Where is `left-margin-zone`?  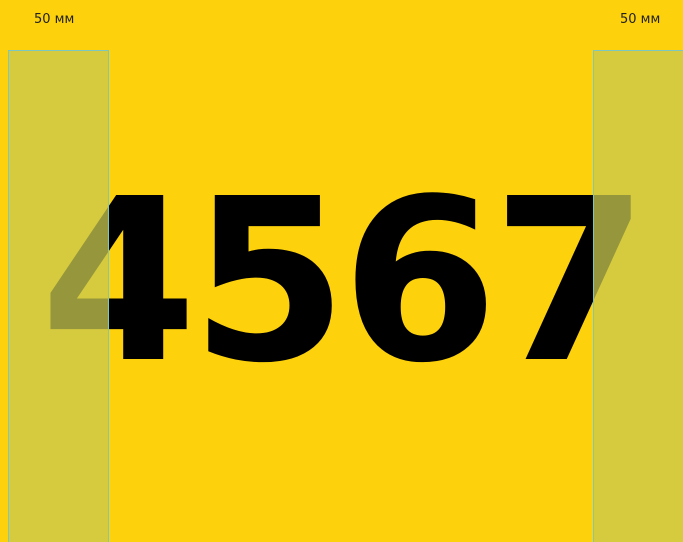
left-margin-zone is located at coordinates (58, 296).